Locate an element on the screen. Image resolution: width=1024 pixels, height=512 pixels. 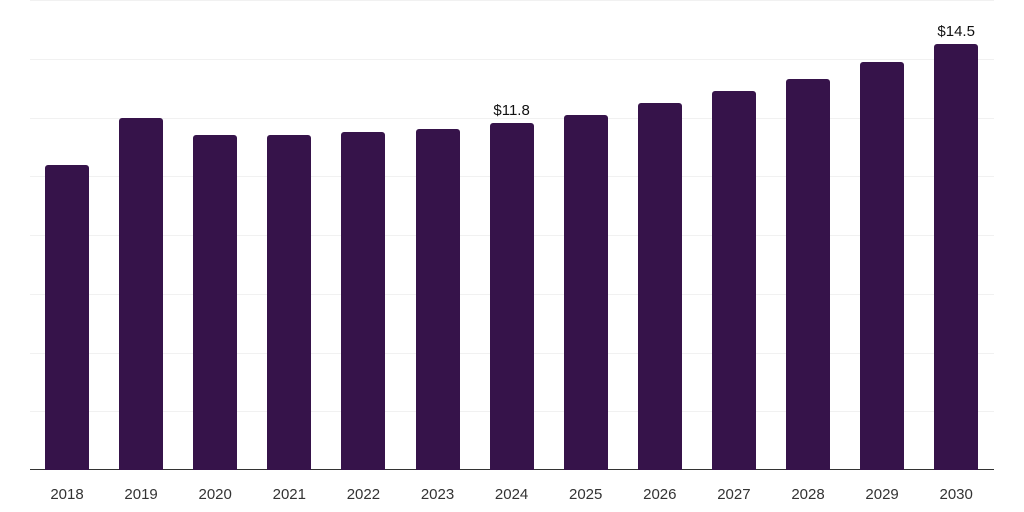
bar-2022 is located at coordinates (363, 301).